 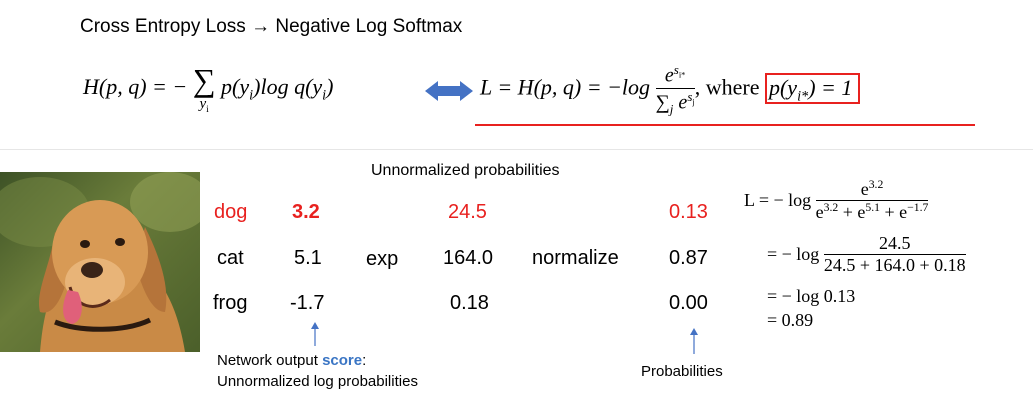 I want to click on dog-illustration, so click(x=100, y=262).